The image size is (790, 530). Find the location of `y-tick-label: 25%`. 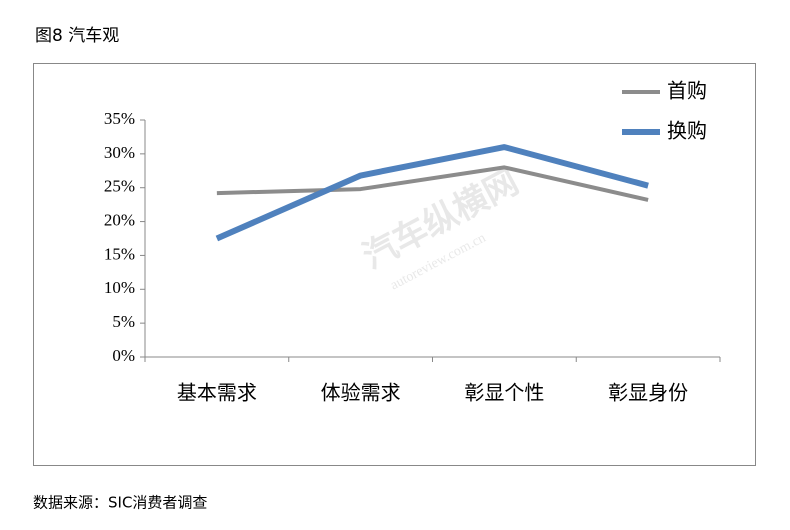

y-tick-label: 25% is located at coordinates (119, 186).